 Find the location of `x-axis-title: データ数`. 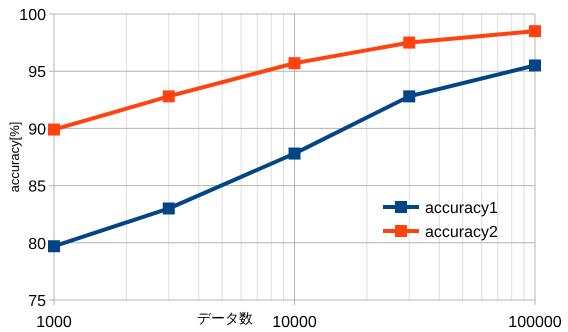

x-axis-title: データ数 is located at coordinates (225, 318).